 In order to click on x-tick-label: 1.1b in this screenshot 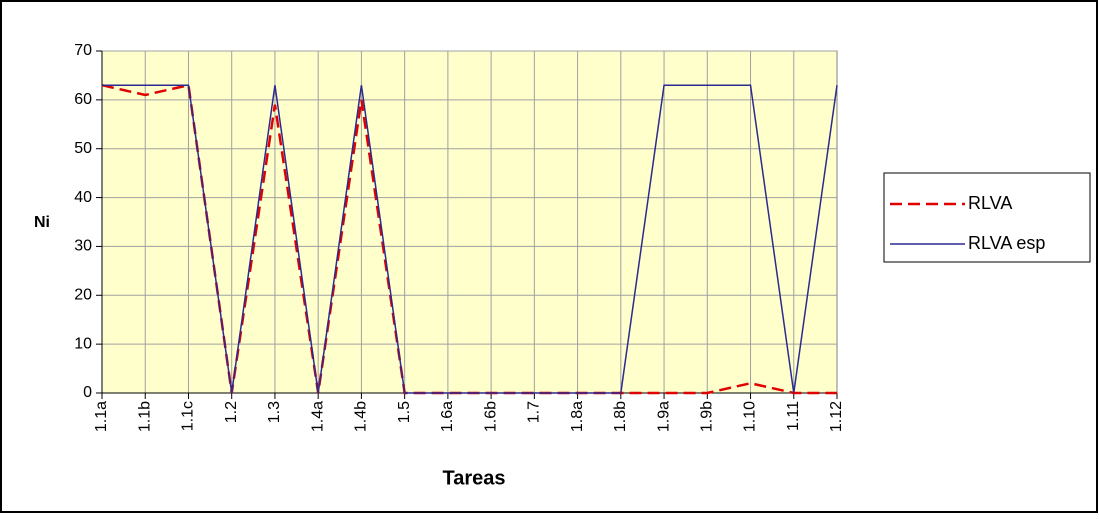, I will do `click(144, 416)`.